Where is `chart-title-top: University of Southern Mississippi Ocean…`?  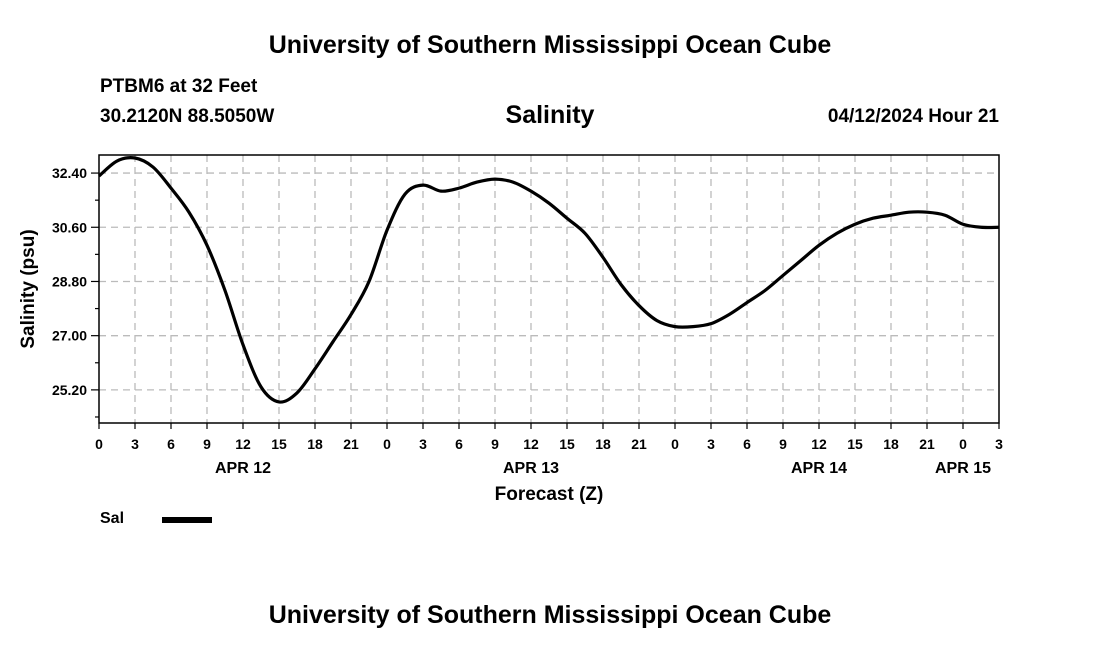 chart-title-top: University of Southern Mississippi Ocean… is located at coordinates (550, 45).